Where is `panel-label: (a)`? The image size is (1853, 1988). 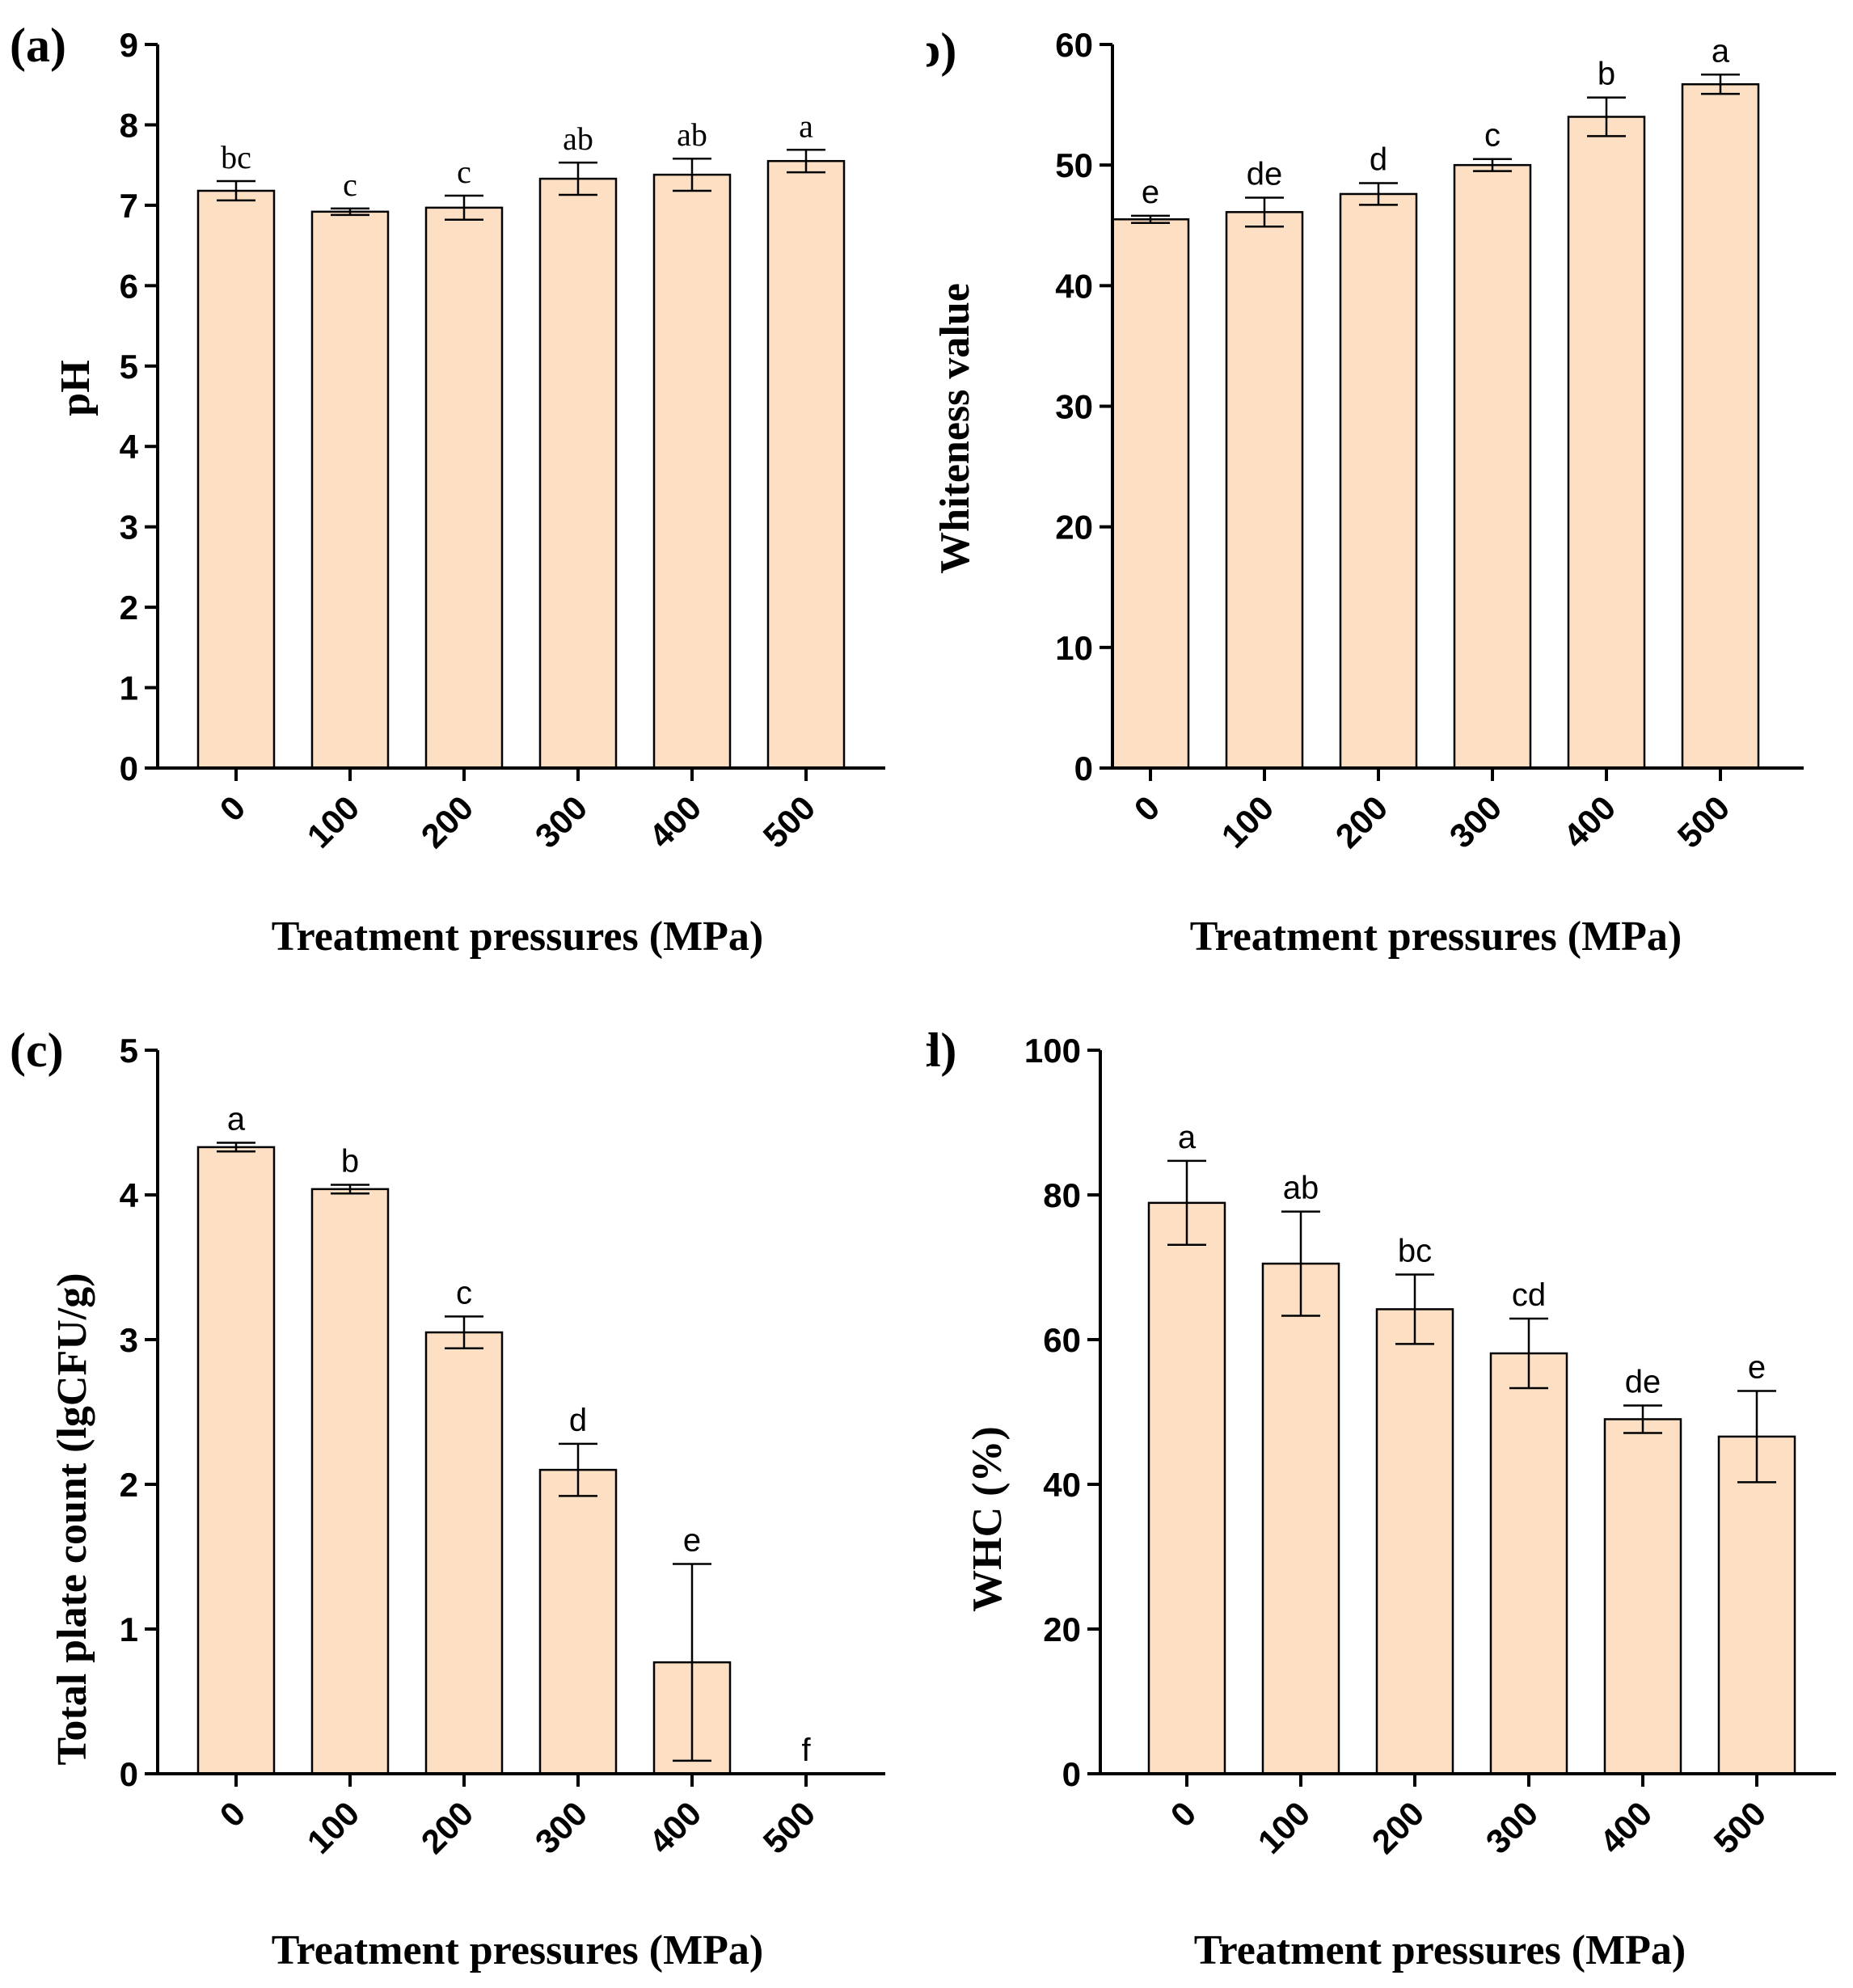 panel-label: (a) is located at coordinates (38, 45).